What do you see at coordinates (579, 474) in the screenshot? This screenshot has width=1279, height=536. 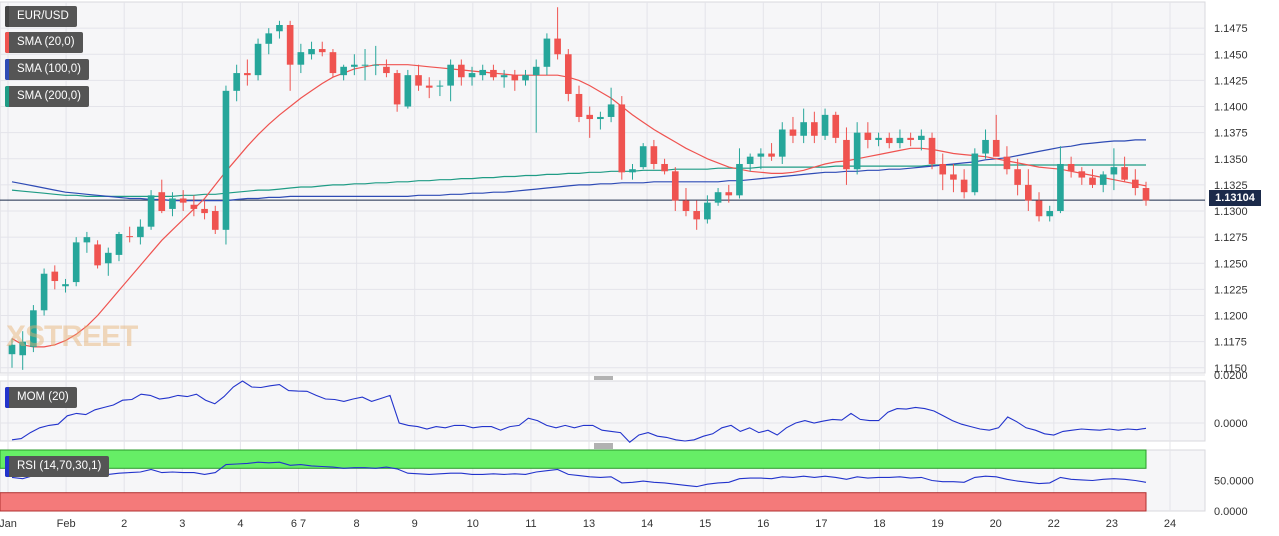 I see `rsi-line` at bounding box center [579, 474].